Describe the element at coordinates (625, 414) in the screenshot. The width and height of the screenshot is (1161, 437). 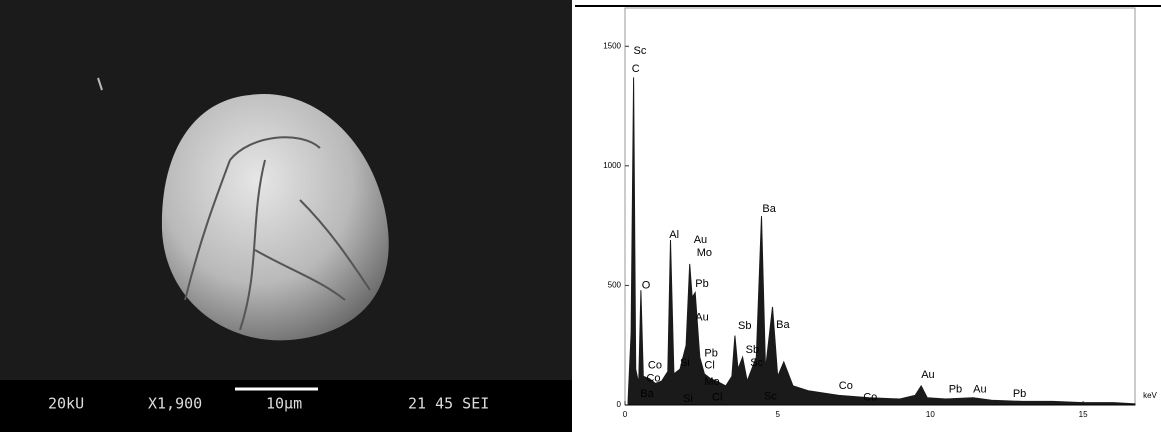
I see `x-tick-label: 0` at that location.